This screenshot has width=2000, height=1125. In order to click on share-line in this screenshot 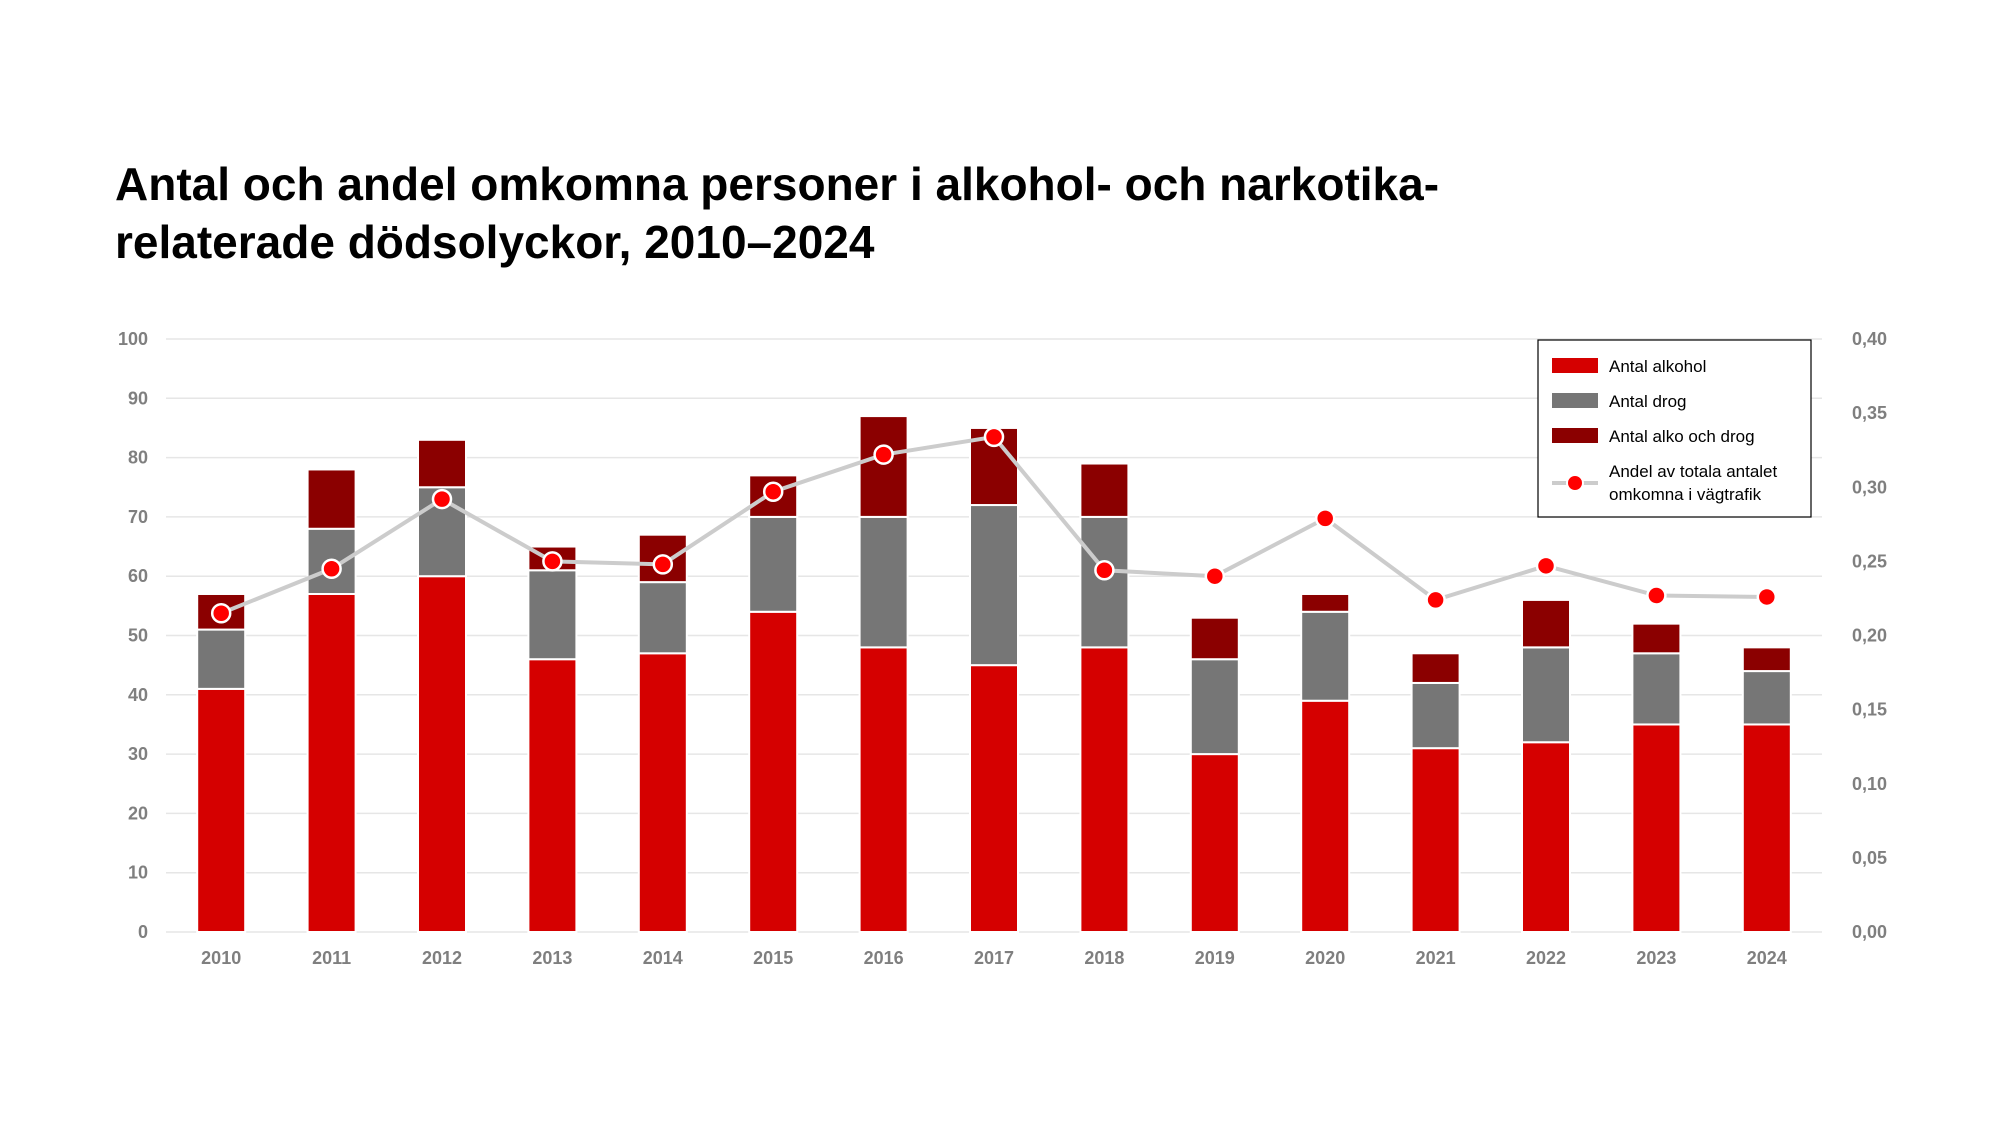, I will do `click(994, 525)`.